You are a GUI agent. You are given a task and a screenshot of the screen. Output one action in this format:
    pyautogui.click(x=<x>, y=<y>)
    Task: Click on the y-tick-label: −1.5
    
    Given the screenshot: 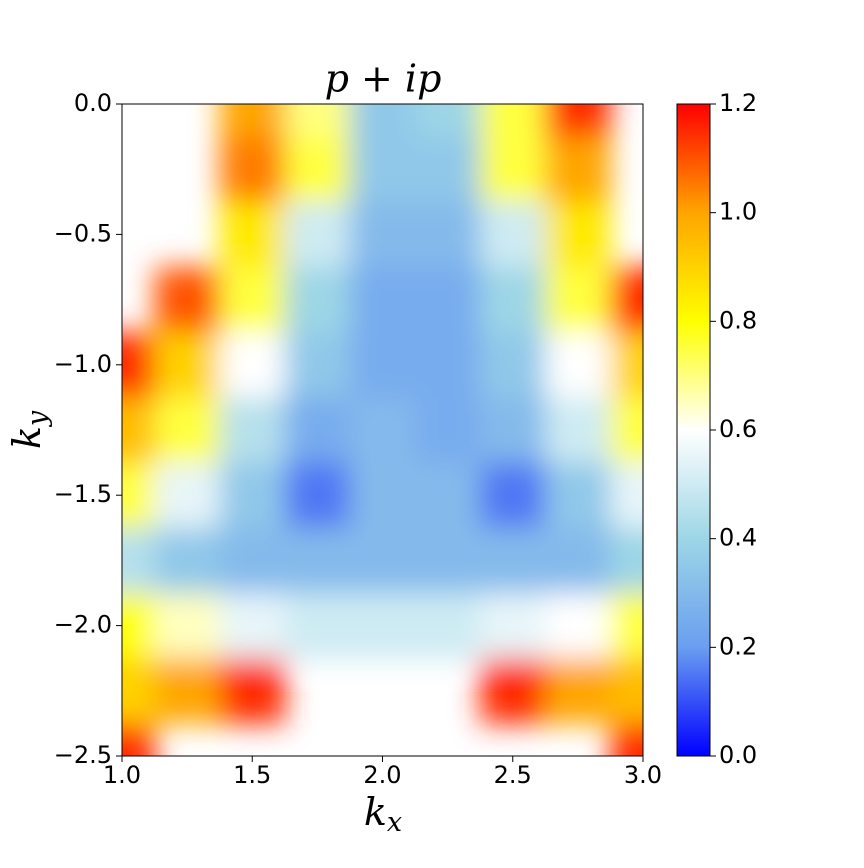 What is the action you would take?
    pyautogui.click(x=83, y=494)
    